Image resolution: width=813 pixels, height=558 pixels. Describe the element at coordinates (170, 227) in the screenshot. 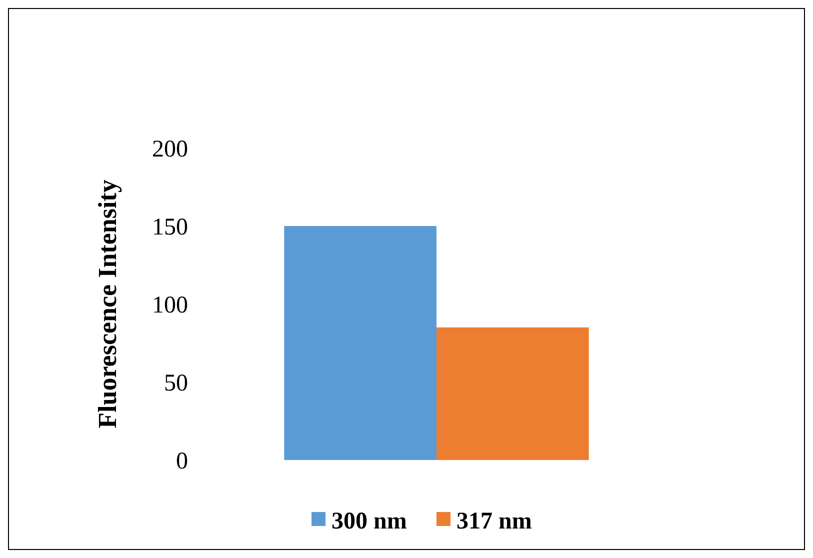

I see `y-tick-label: 150` at that location.